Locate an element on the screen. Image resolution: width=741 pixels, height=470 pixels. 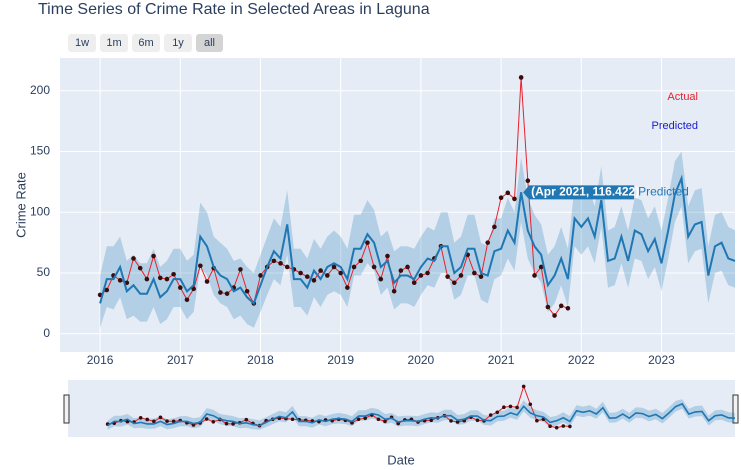
range-slider is located at coordinates (401, 408).